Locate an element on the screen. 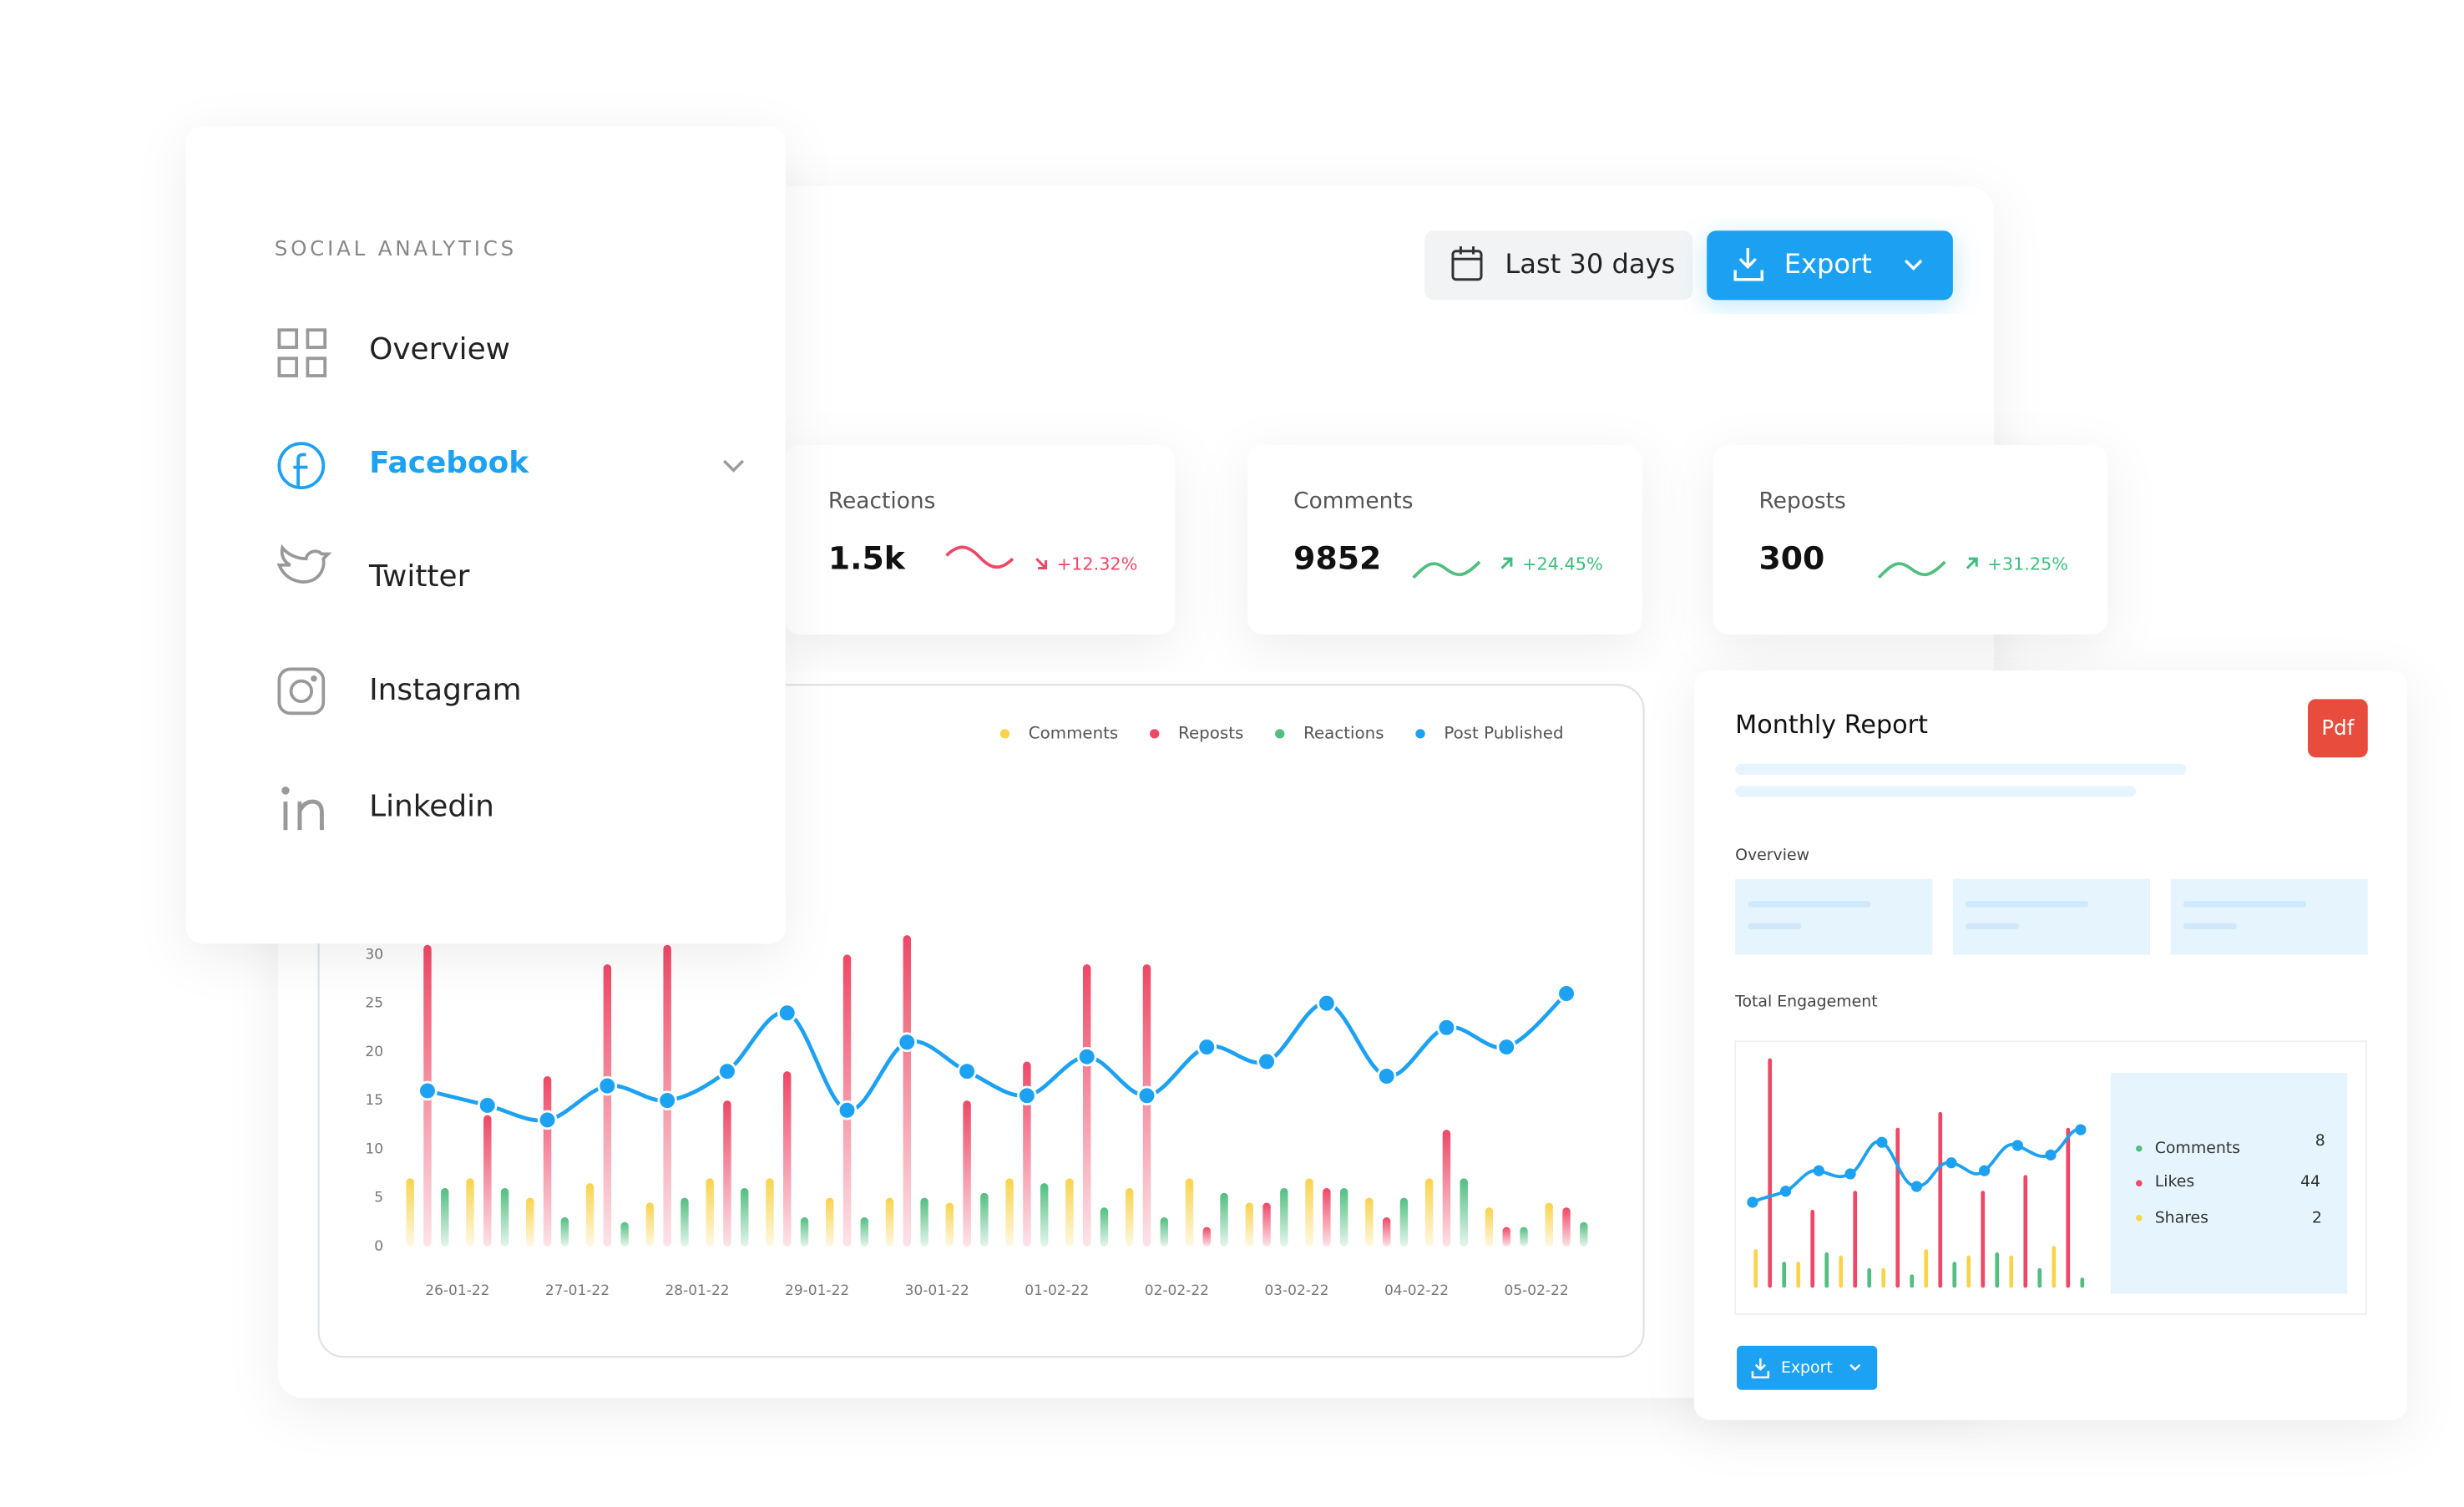  report-export-button: Export is located at coordinates (1808, 1367).